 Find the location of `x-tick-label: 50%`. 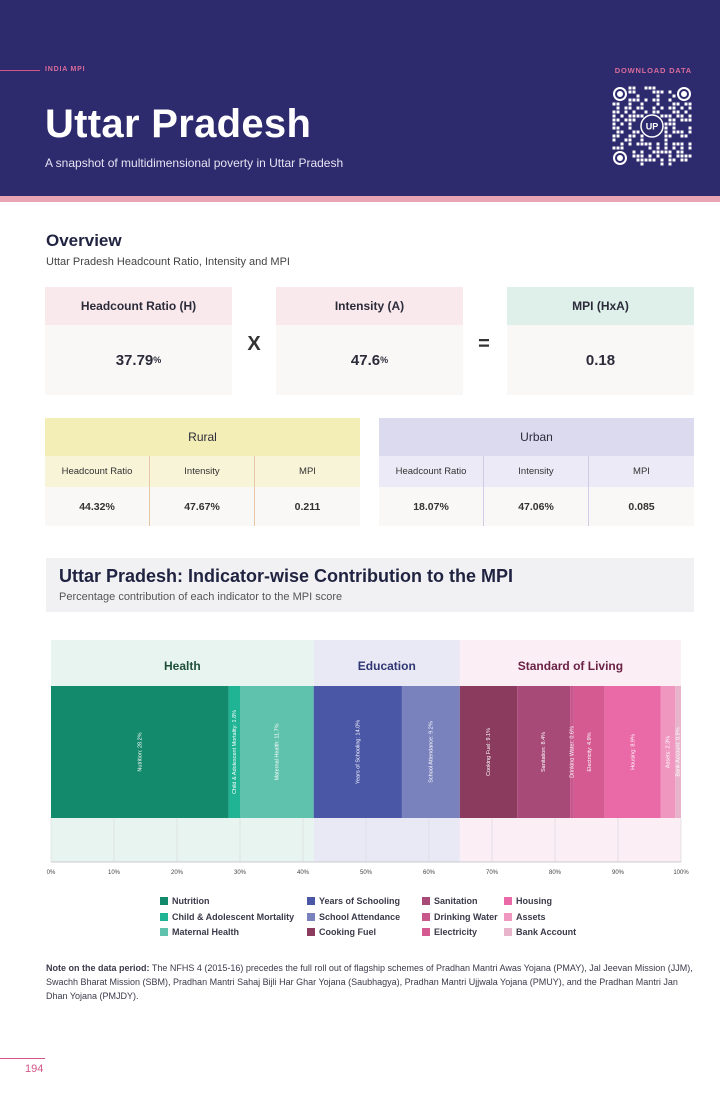

x-tick-label: 50% is located at coordinates (366, 873).